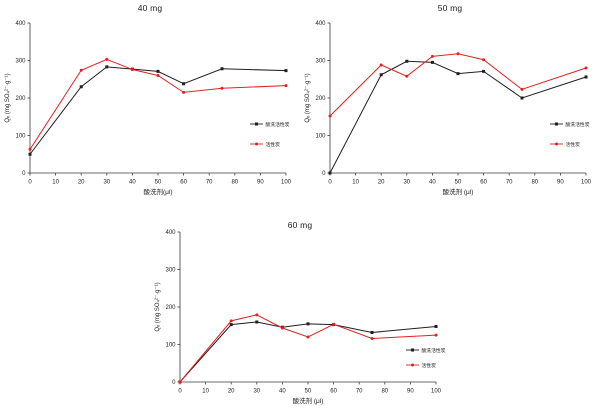 This screenshot has height=418, width=600. What do you see at coordinates (300, 225) in the screenshot?
I see `chart-title-60mg: 60 mg` at bounding box center [300, 225].